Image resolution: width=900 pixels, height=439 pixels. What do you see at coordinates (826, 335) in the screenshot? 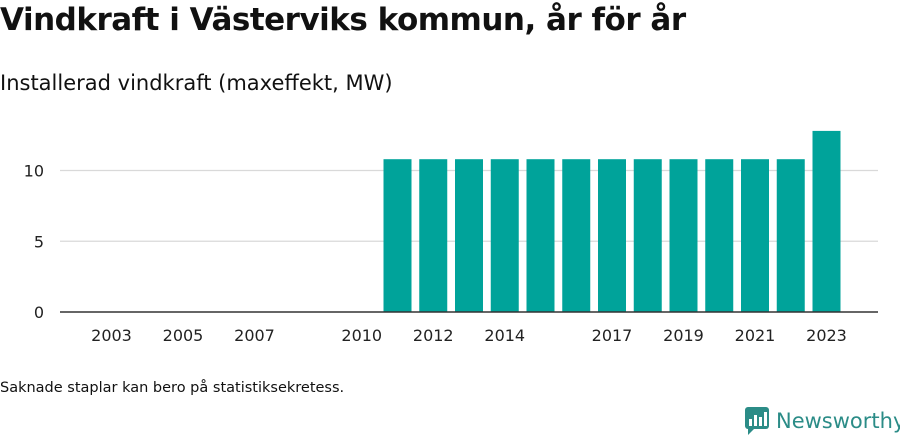
I see `x-tick-label: 2023` at bounding box center [826, 335].